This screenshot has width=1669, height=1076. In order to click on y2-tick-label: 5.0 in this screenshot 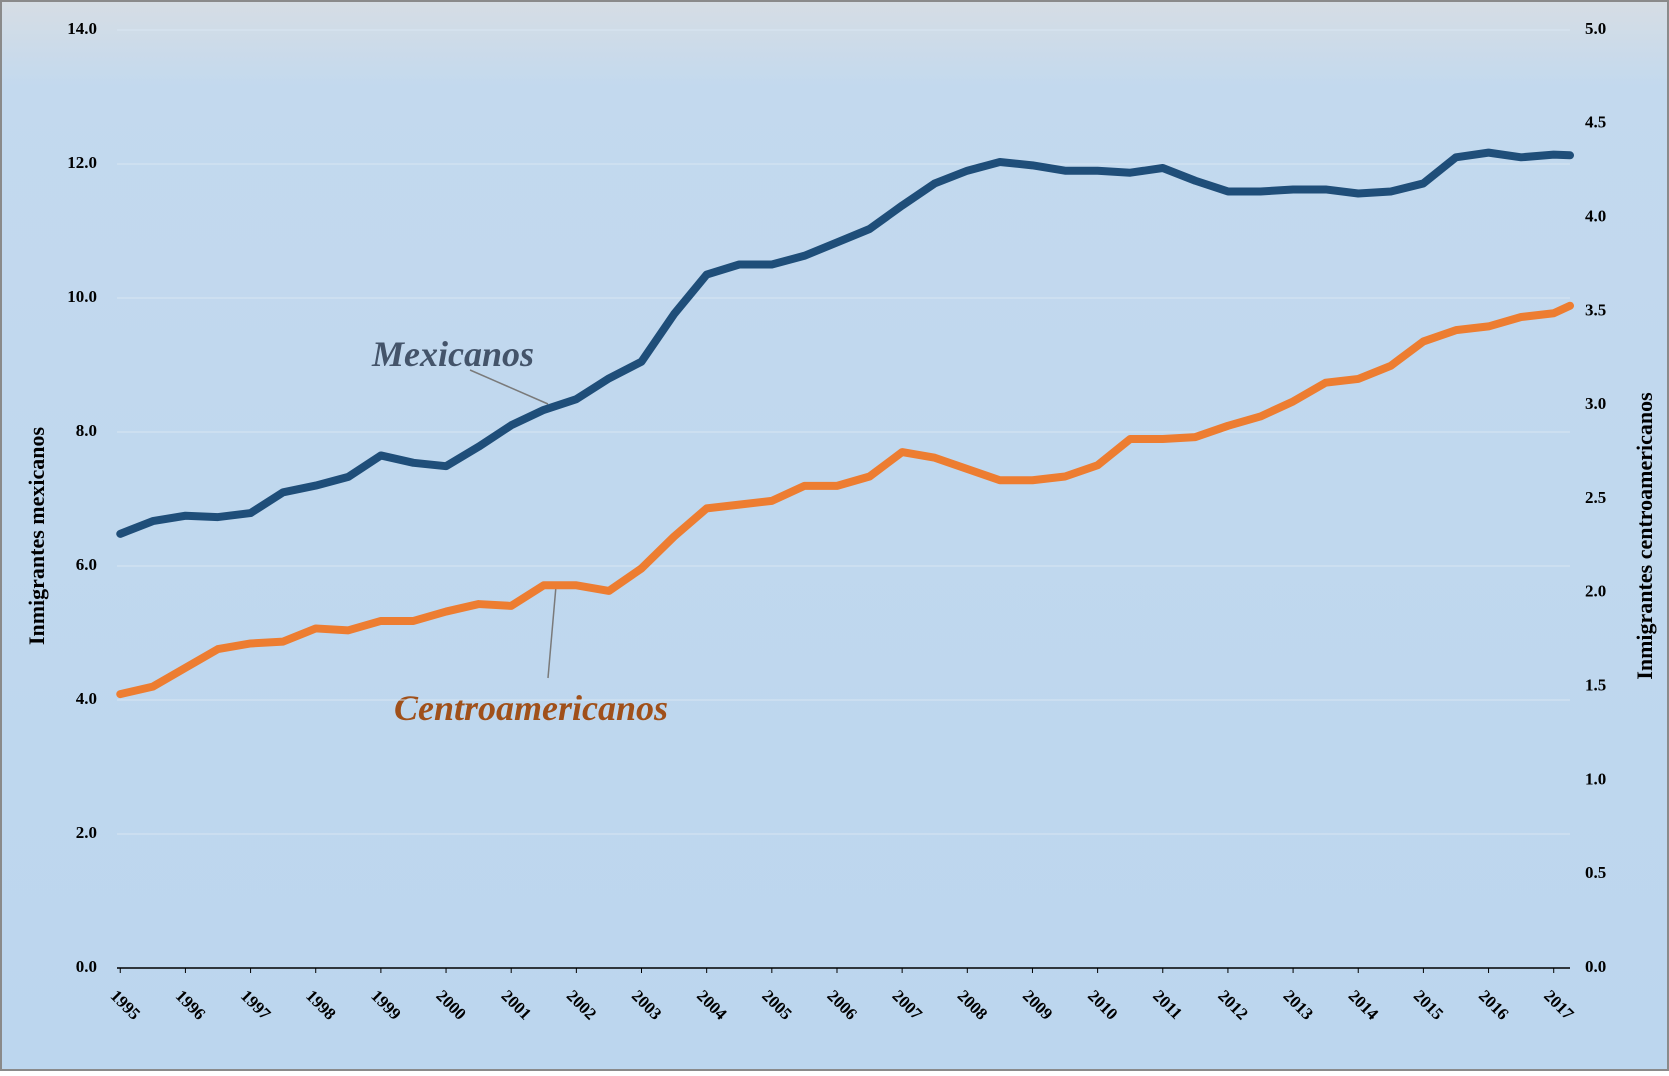, I will do `click(1595, 28)`.